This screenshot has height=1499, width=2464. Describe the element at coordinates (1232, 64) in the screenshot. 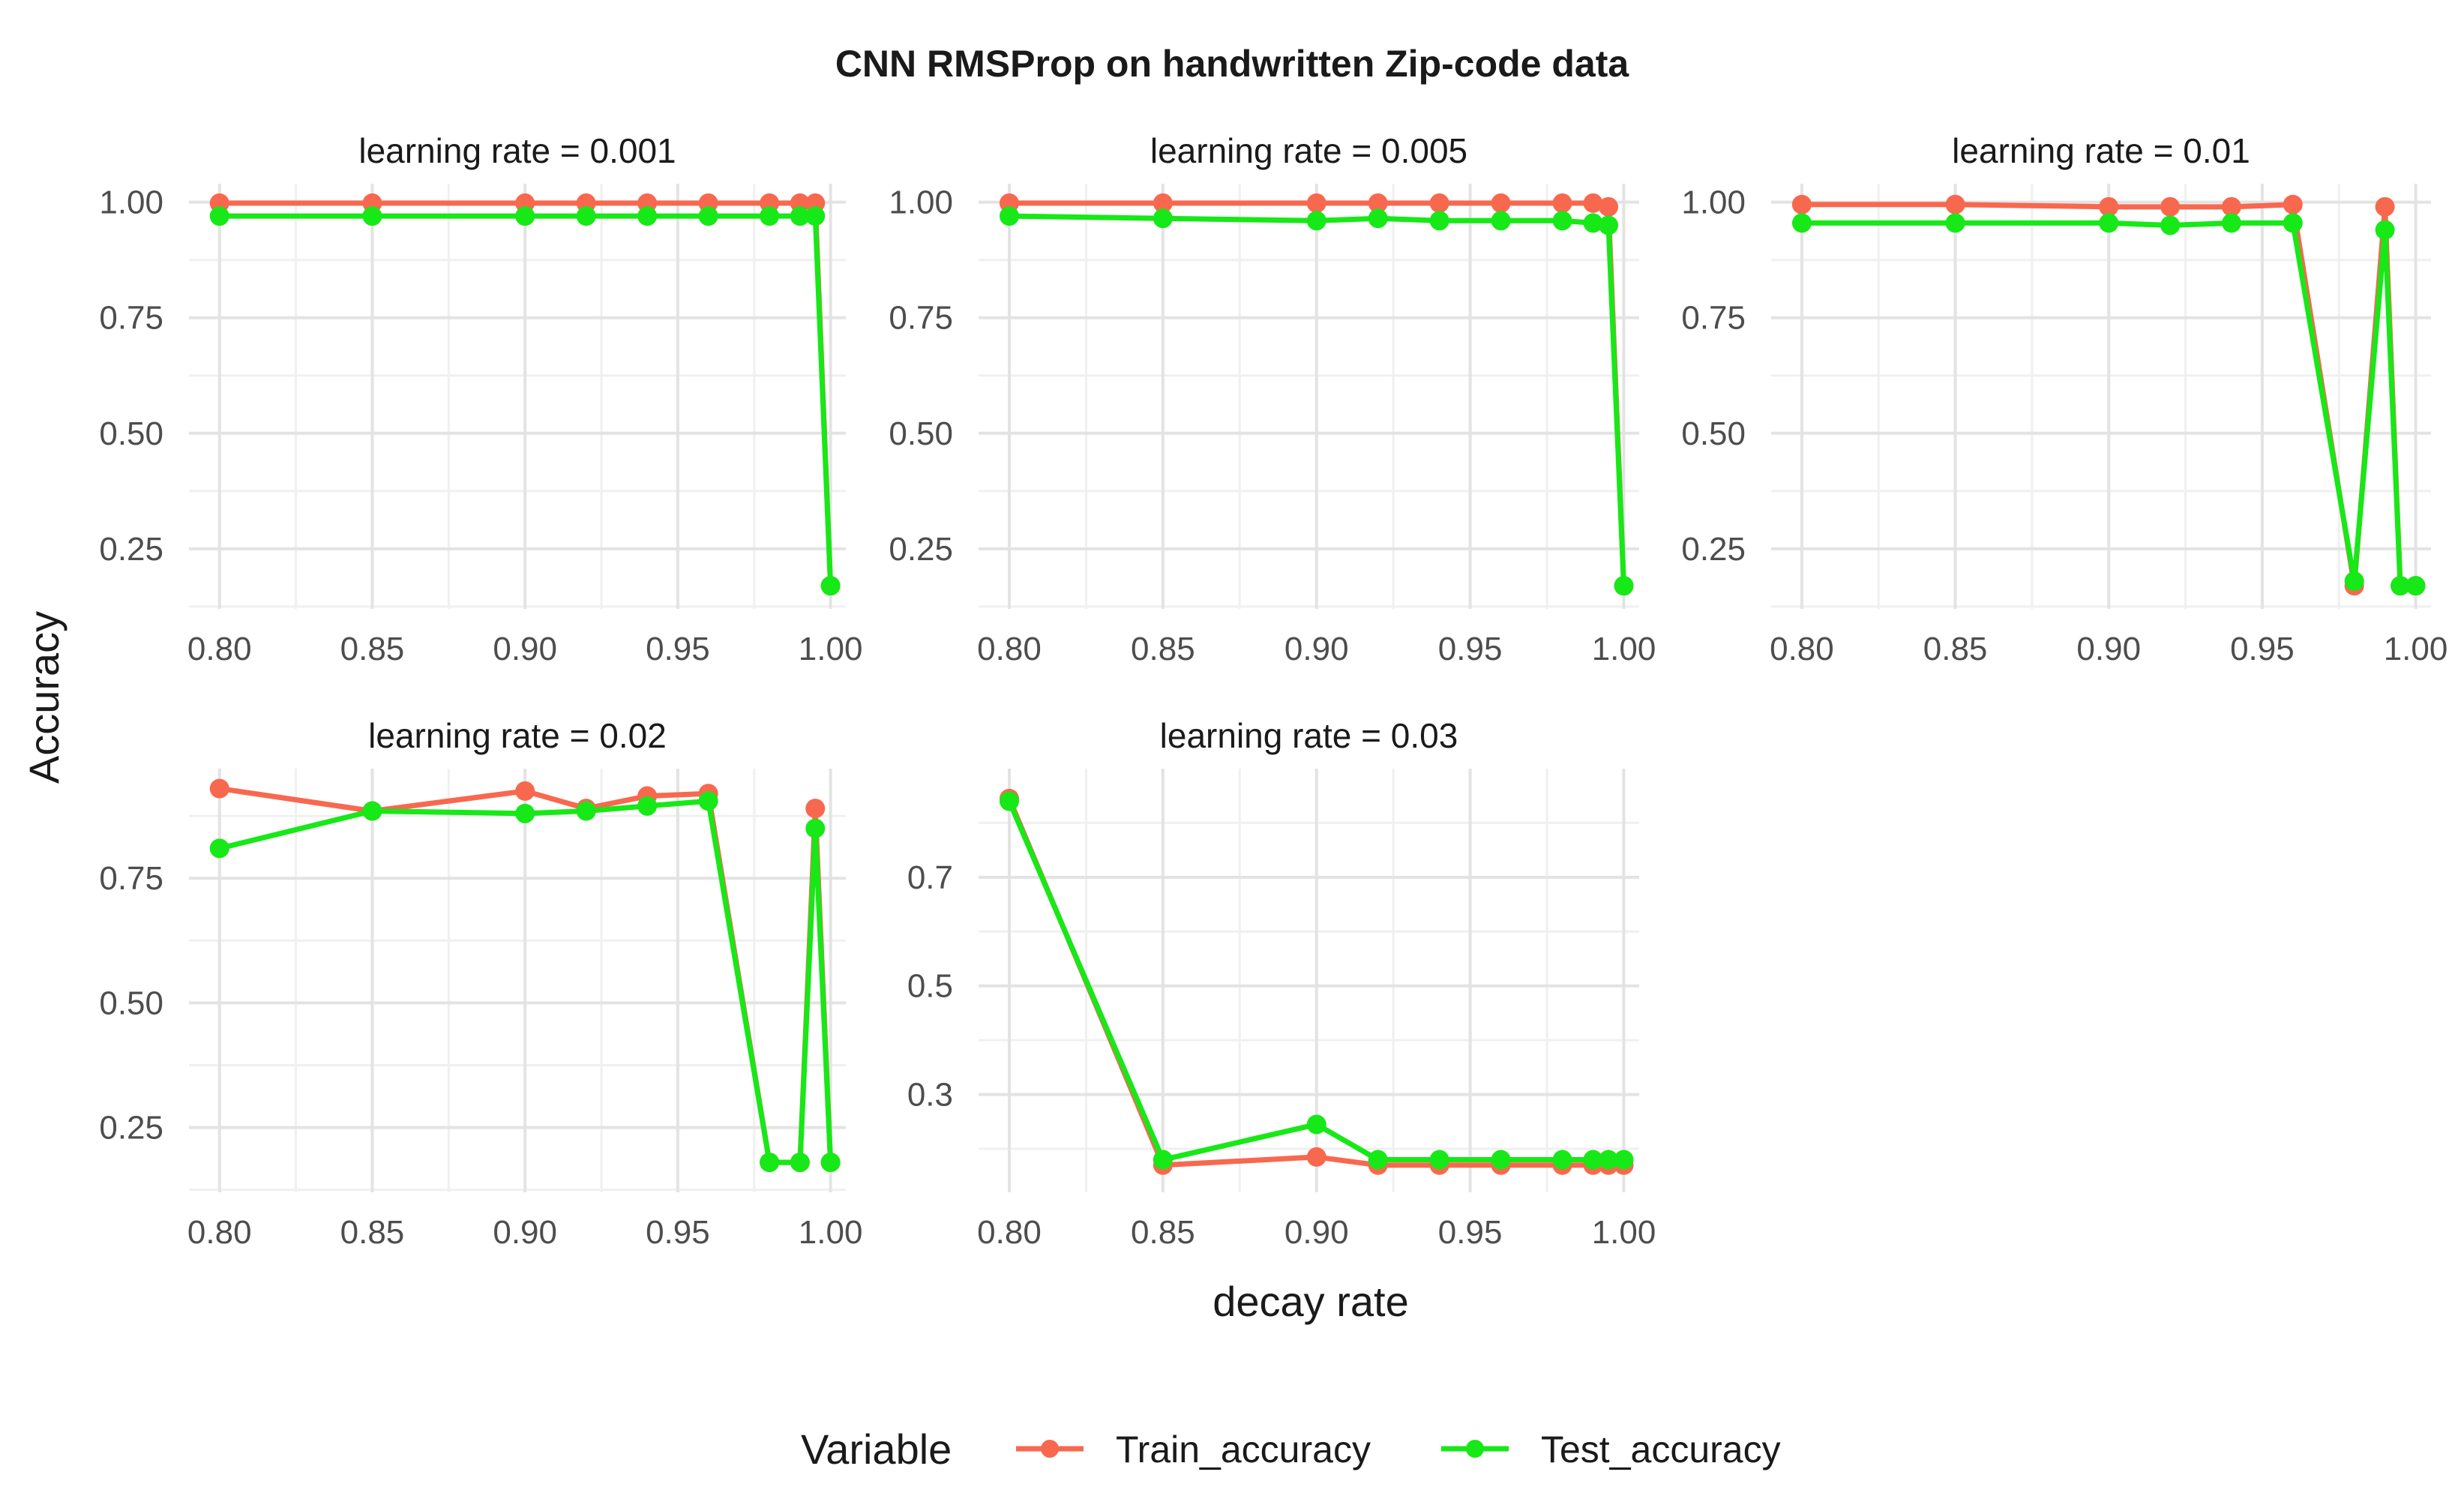

I see `chart-title: CNN RMSProp on handwritten Zip-code data` at that location.